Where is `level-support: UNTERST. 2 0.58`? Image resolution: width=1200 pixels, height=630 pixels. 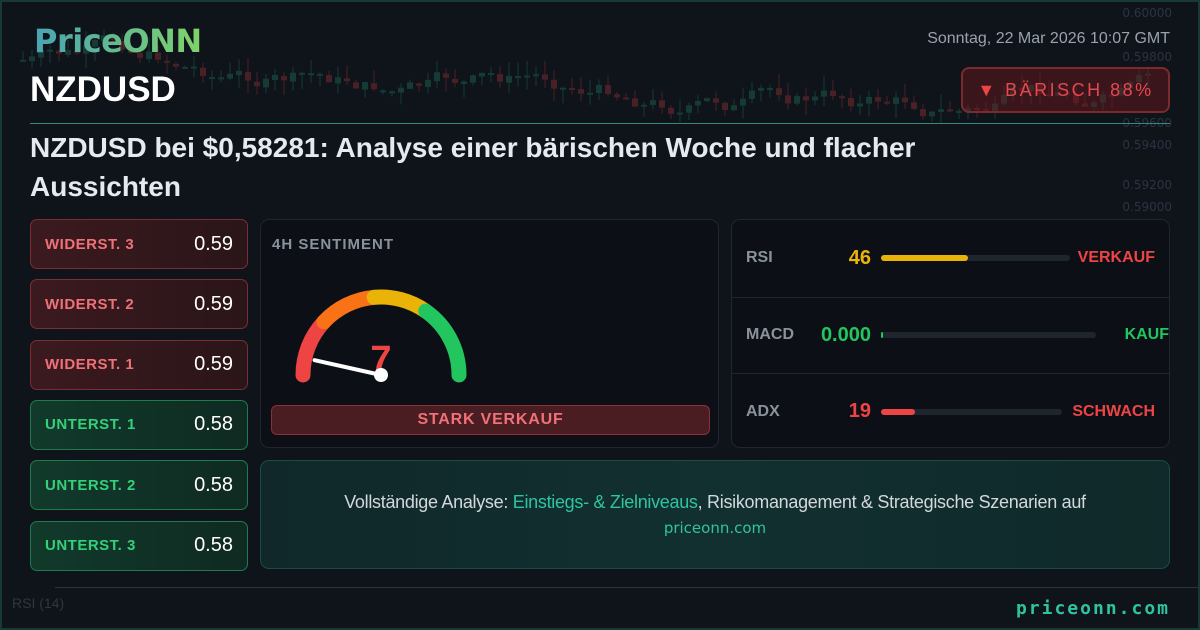
level-support: UNTERST. 2 0.58 is located at coordinates (139, 485).